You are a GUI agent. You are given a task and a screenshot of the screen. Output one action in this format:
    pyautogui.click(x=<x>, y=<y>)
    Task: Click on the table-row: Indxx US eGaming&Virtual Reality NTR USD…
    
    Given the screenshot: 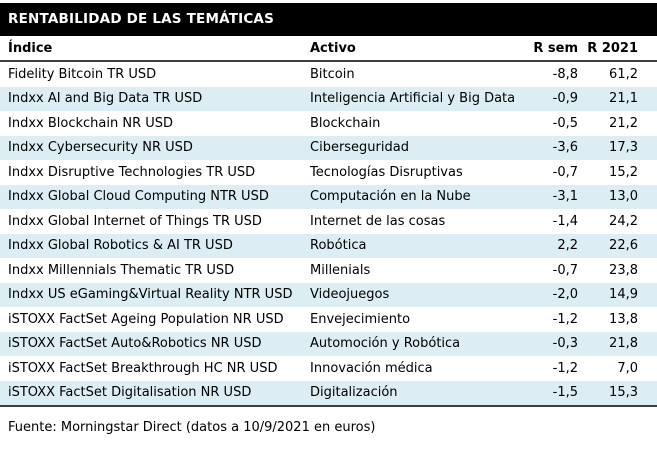 What is the action you would take?
    pyautogui.click(x=328, y=294)
    